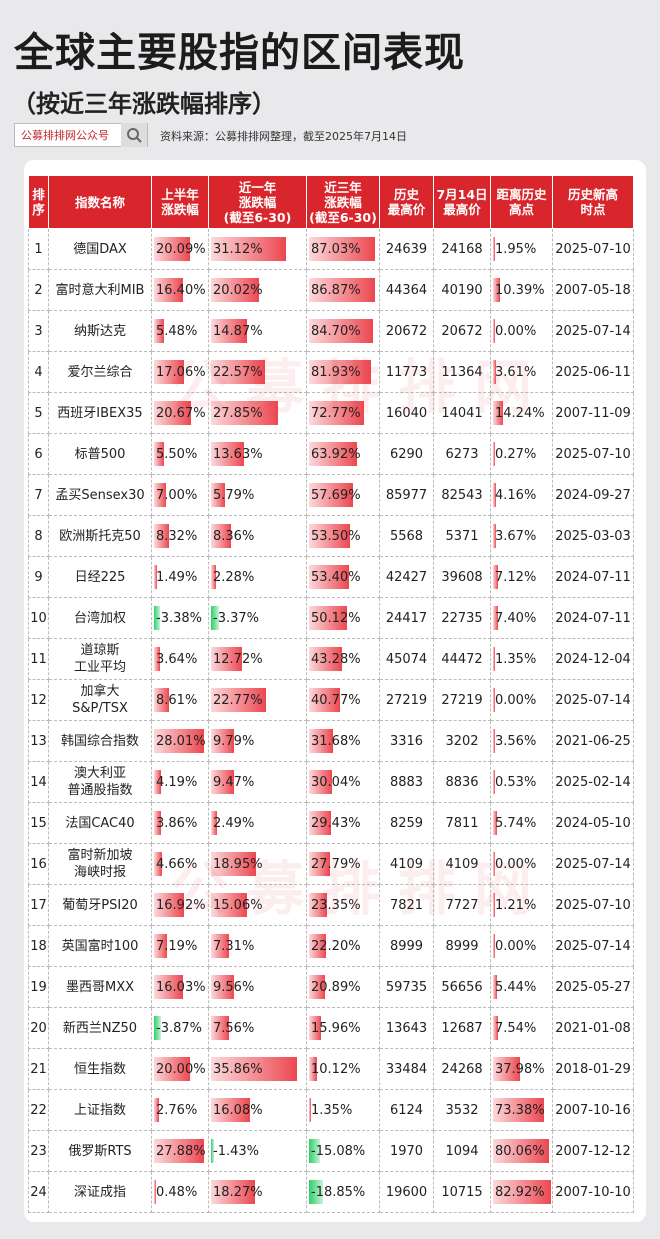  I want to click on cell: 2.49%, so click(257, 823).